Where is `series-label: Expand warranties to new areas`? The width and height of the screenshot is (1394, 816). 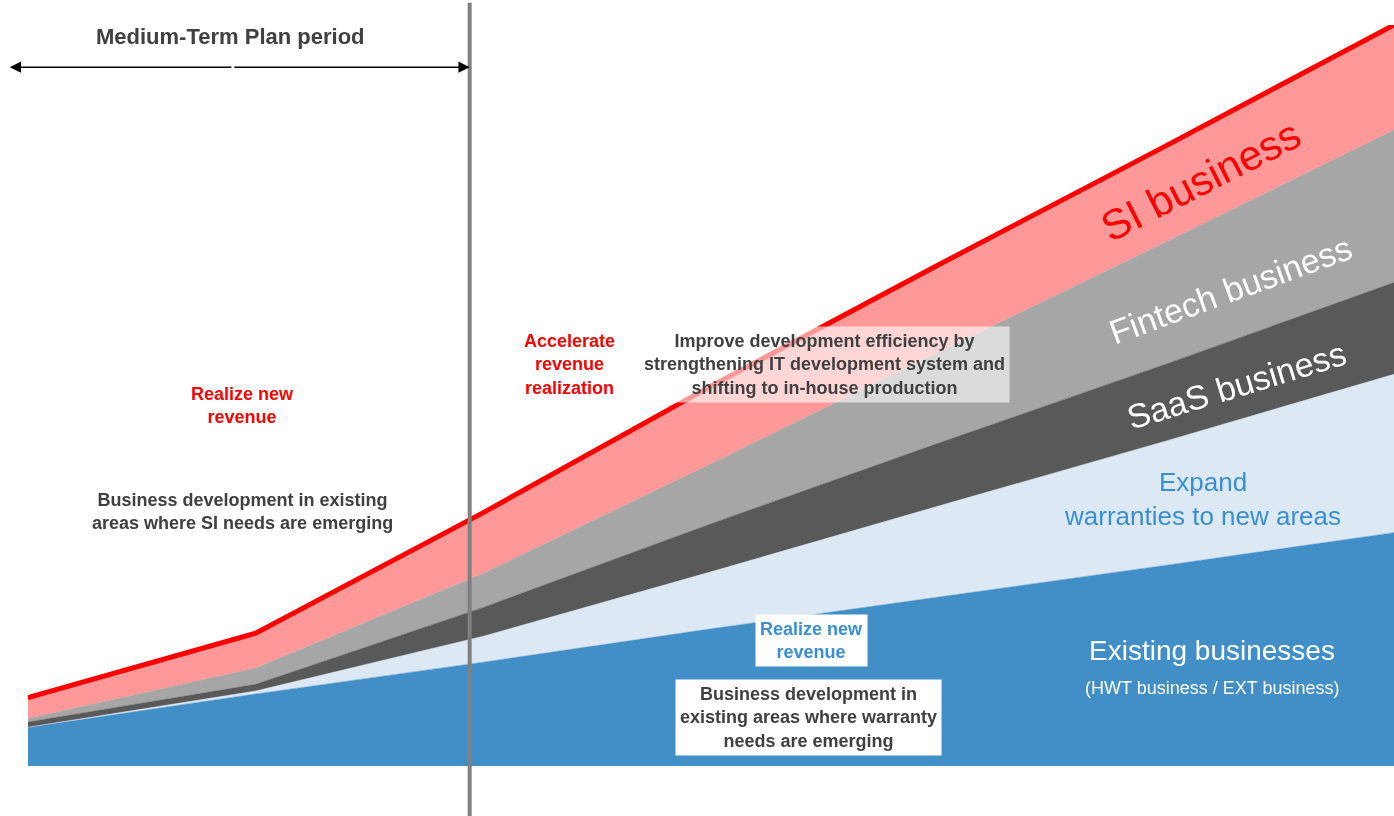
series-label: Expand warranties to new areas is located at coordinates (1203, 499).